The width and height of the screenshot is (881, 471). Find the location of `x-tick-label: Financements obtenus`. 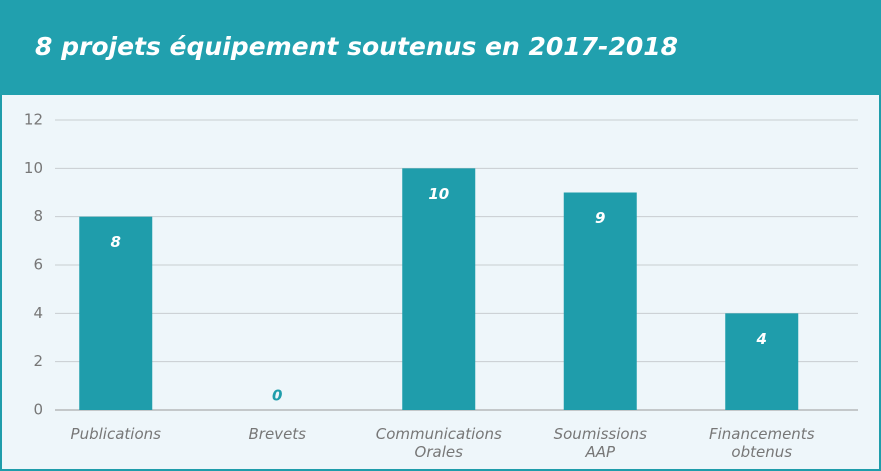

x-tick-label: Financements obtenus is located at coordinates (762, 443).